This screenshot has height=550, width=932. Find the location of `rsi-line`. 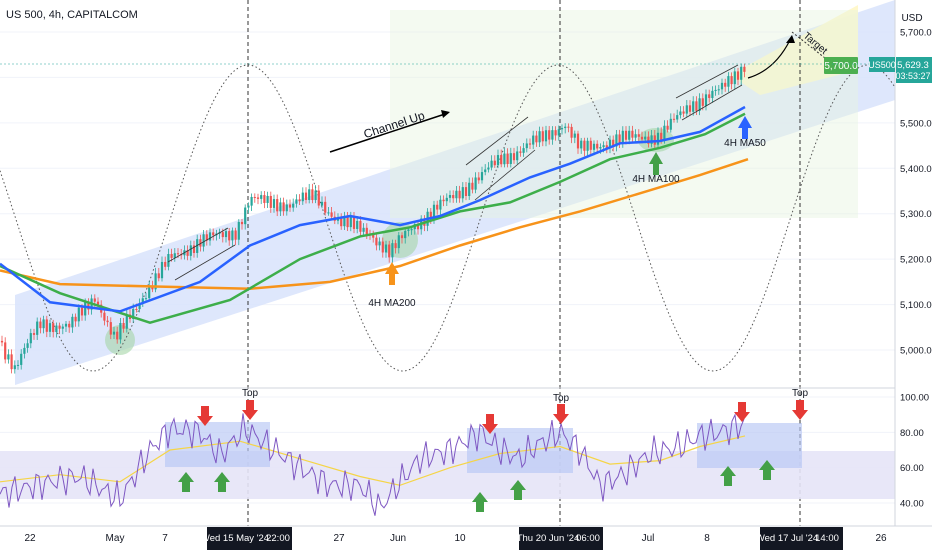

rsi-line is located at coordinates (372, 464).